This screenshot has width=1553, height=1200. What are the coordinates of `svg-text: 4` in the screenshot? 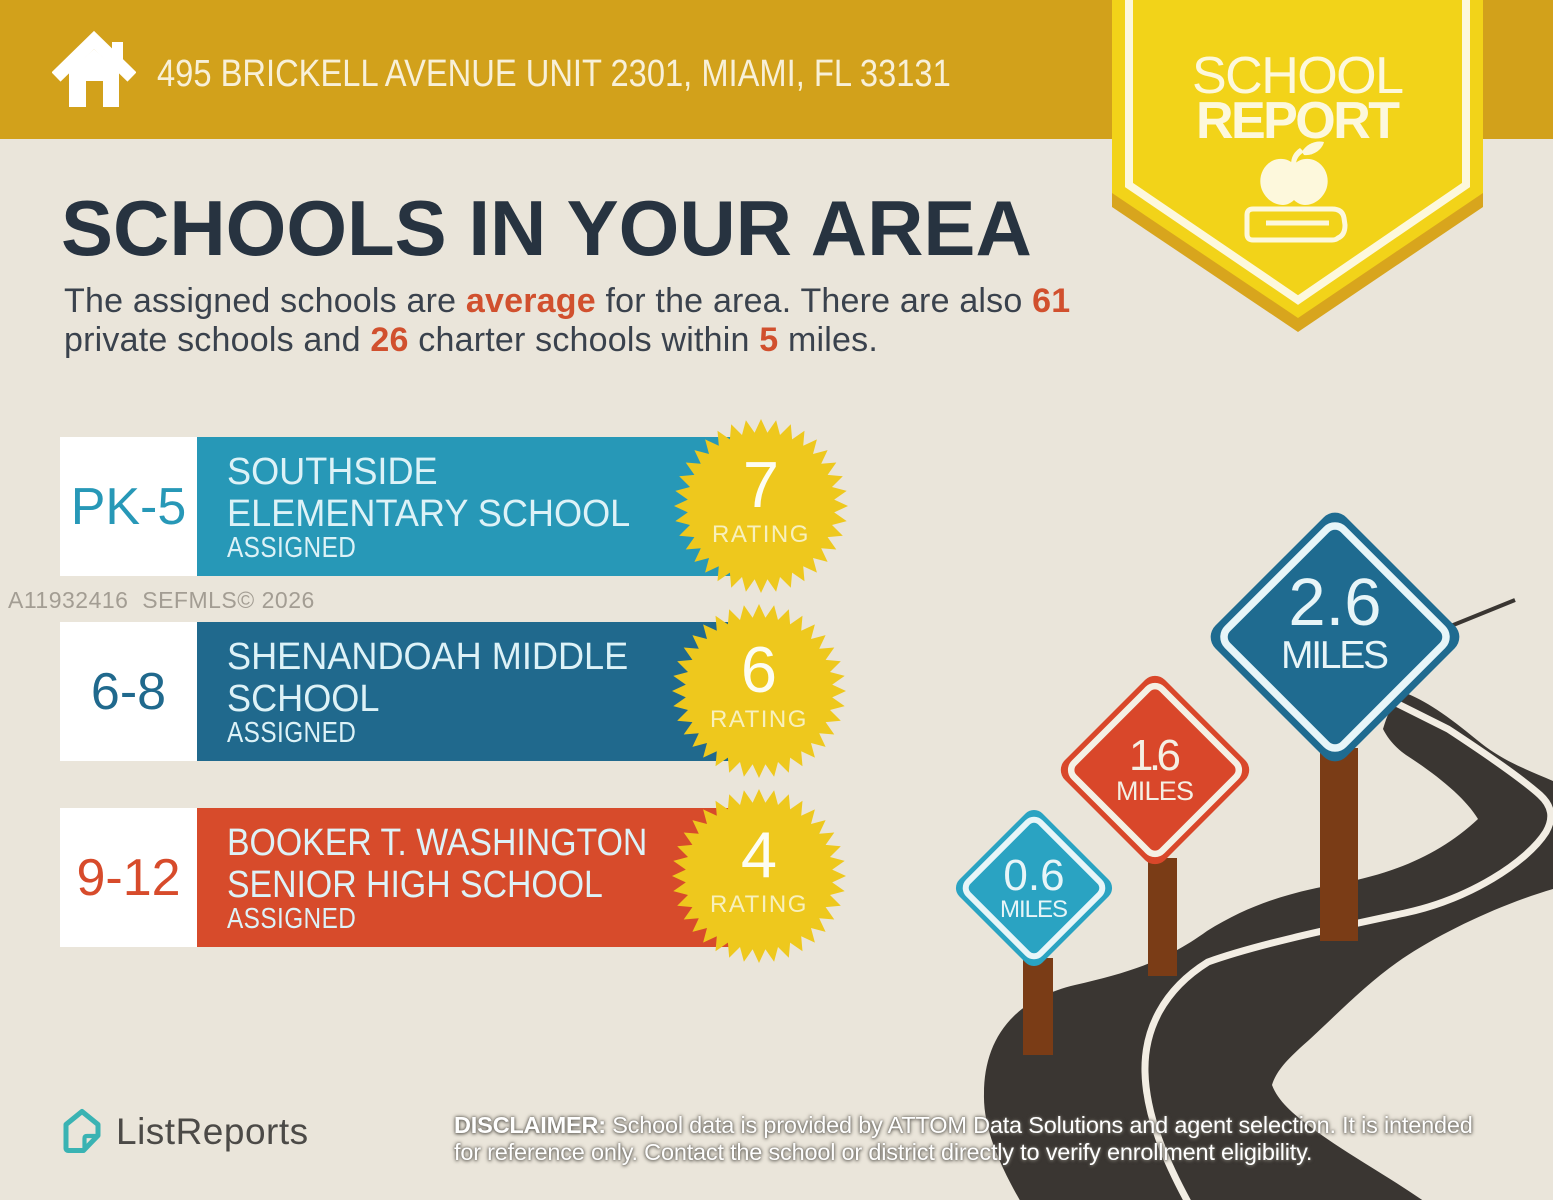 It's located at (759, 854).